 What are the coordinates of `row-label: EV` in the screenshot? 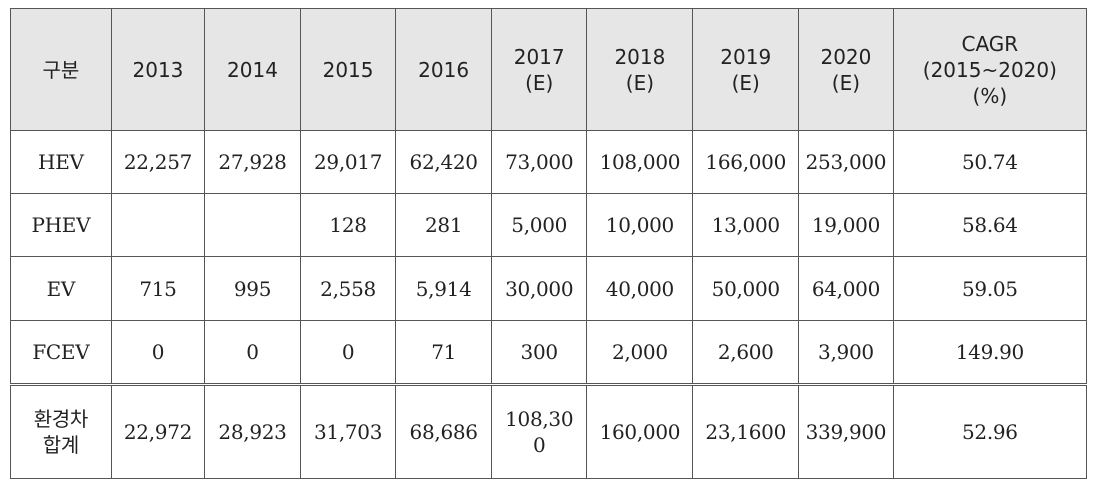 It's located at (61, 288).